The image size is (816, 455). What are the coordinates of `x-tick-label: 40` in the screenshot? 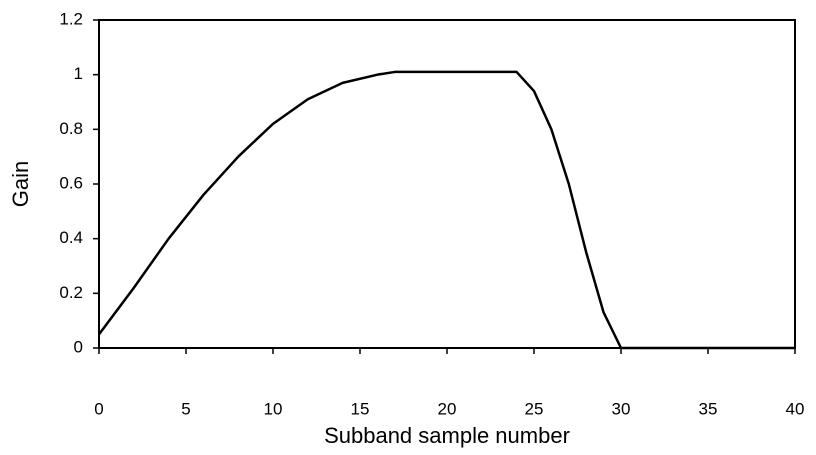 It's located at (795, 408).